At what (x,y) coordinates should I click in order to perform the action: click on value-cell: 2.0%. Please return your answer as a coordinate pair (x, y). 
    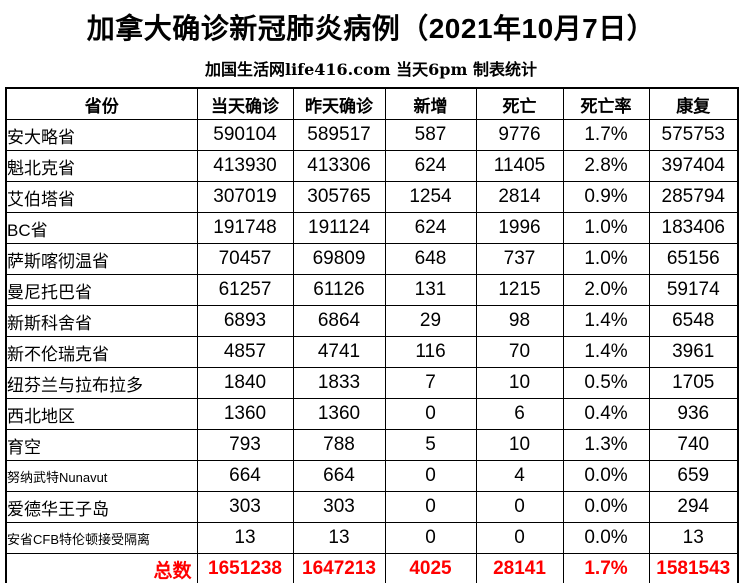
    Looking at the image, I should click on (606, 290).